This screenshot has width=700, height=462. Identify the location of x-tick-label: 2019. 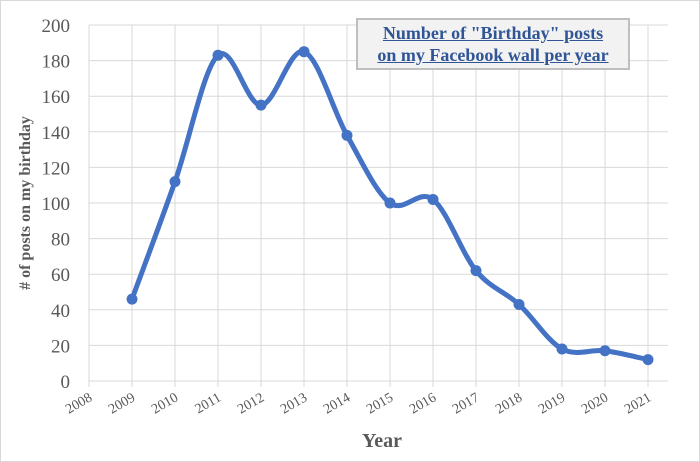
(552, 403).